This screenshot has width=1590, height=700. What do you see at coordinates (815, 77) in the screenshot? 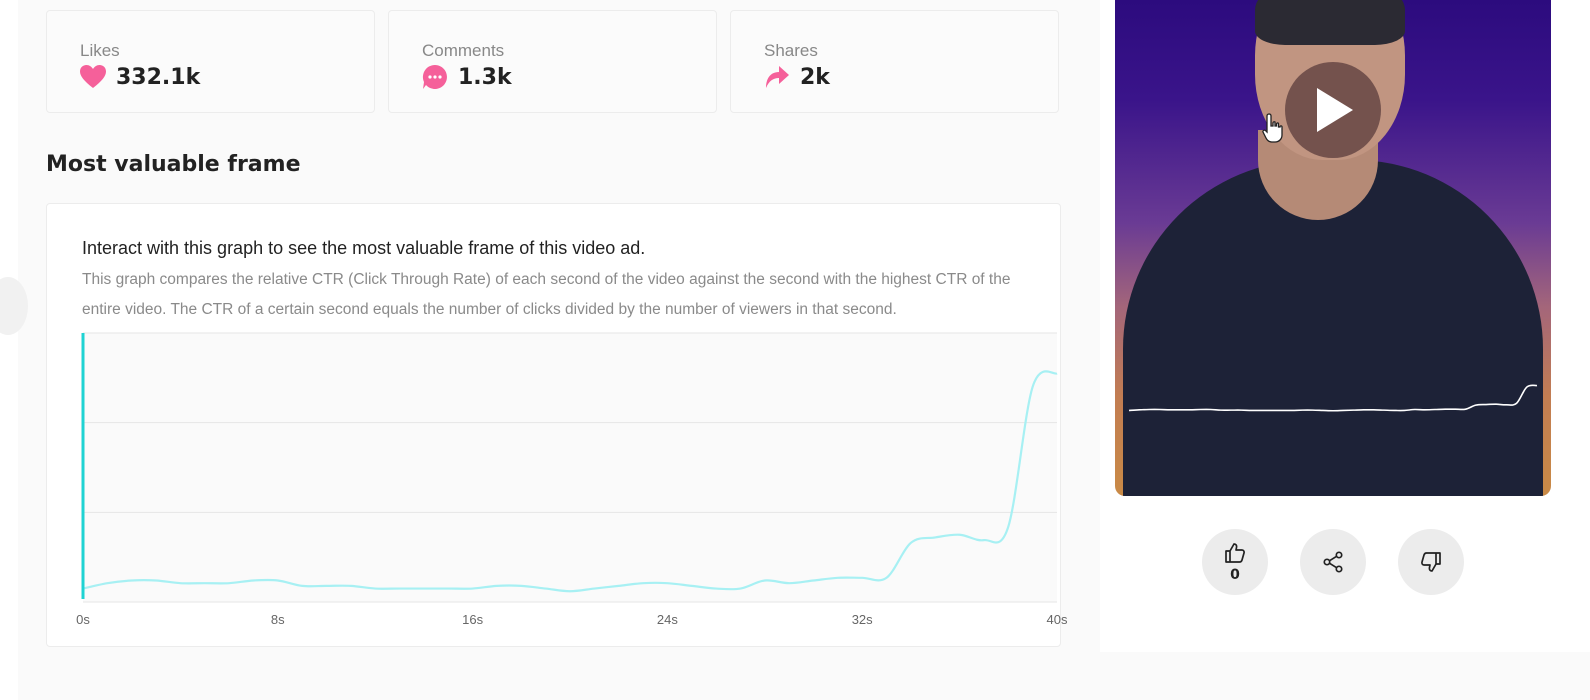
I see `shares-value: 2k` at bounding box center [815, 77].